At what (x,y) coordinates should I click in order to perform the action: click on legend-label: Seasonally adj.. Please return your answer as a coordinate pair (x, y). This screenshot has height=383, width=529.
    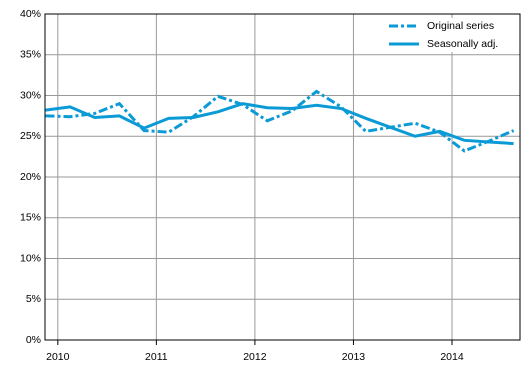
    Looking at the image, I should click on (462, 44).